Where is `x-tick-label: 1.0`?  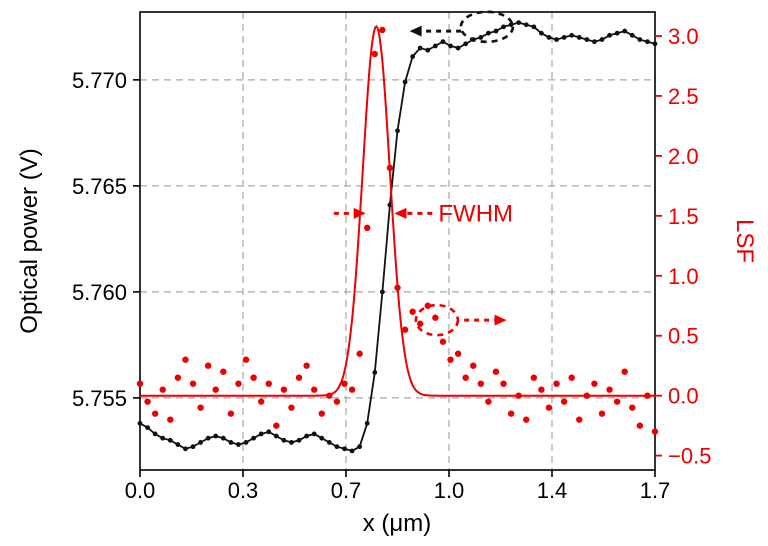
x-tick-label: 1.0 is located at coordinates (449, 490).